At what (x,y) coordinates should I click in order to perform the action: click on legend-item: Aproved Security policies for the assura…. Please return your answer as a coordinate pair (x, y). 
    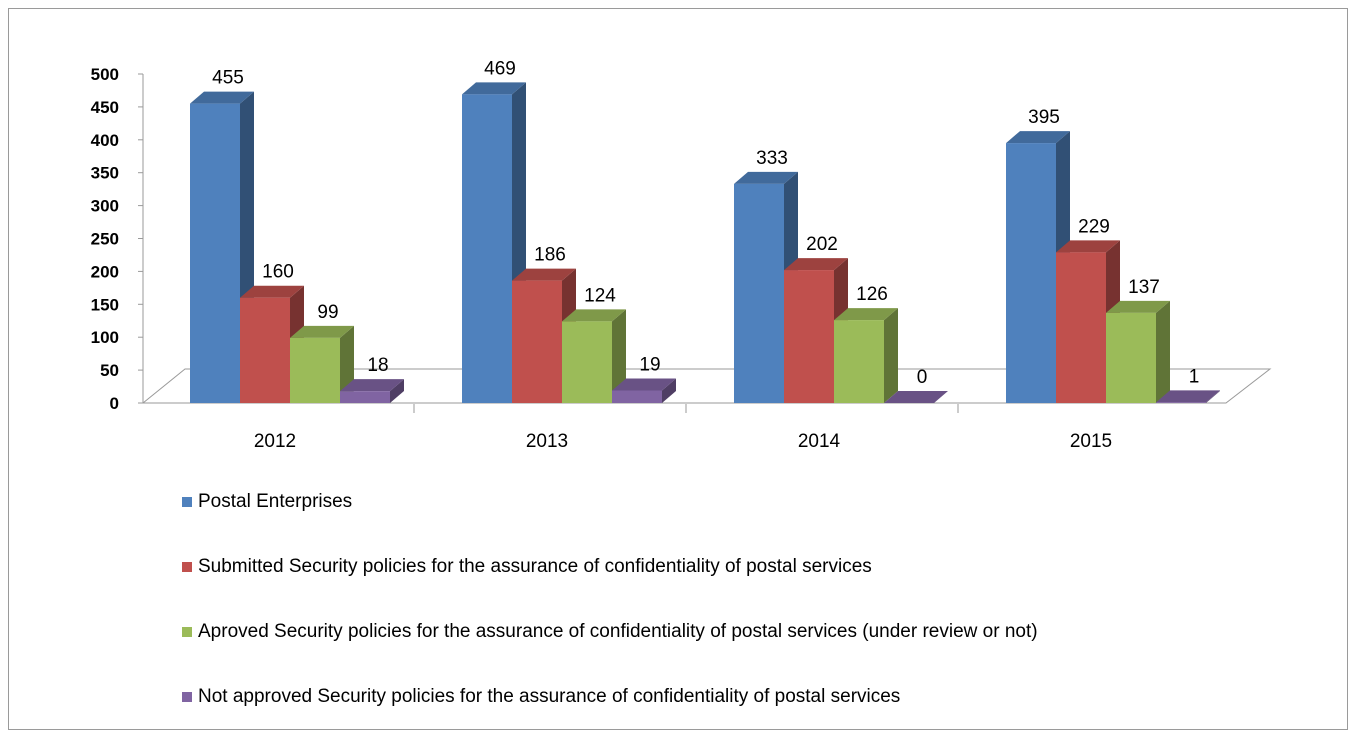
    Looking at the image, I should click on (610, 632).